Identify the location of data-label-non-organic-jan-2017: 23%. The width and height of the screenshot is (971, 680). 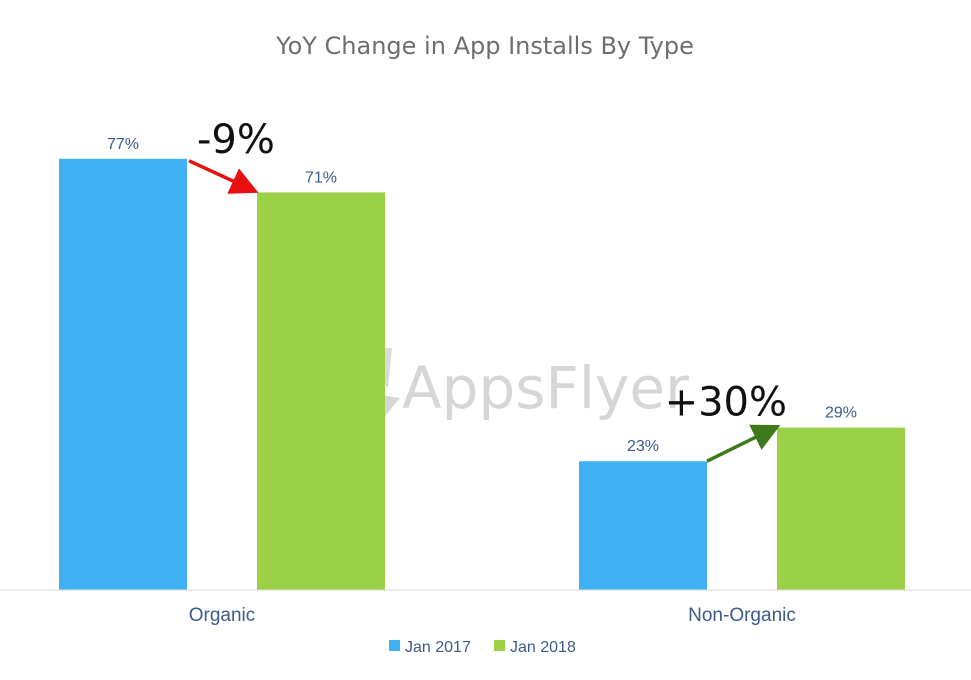
(643, 446).